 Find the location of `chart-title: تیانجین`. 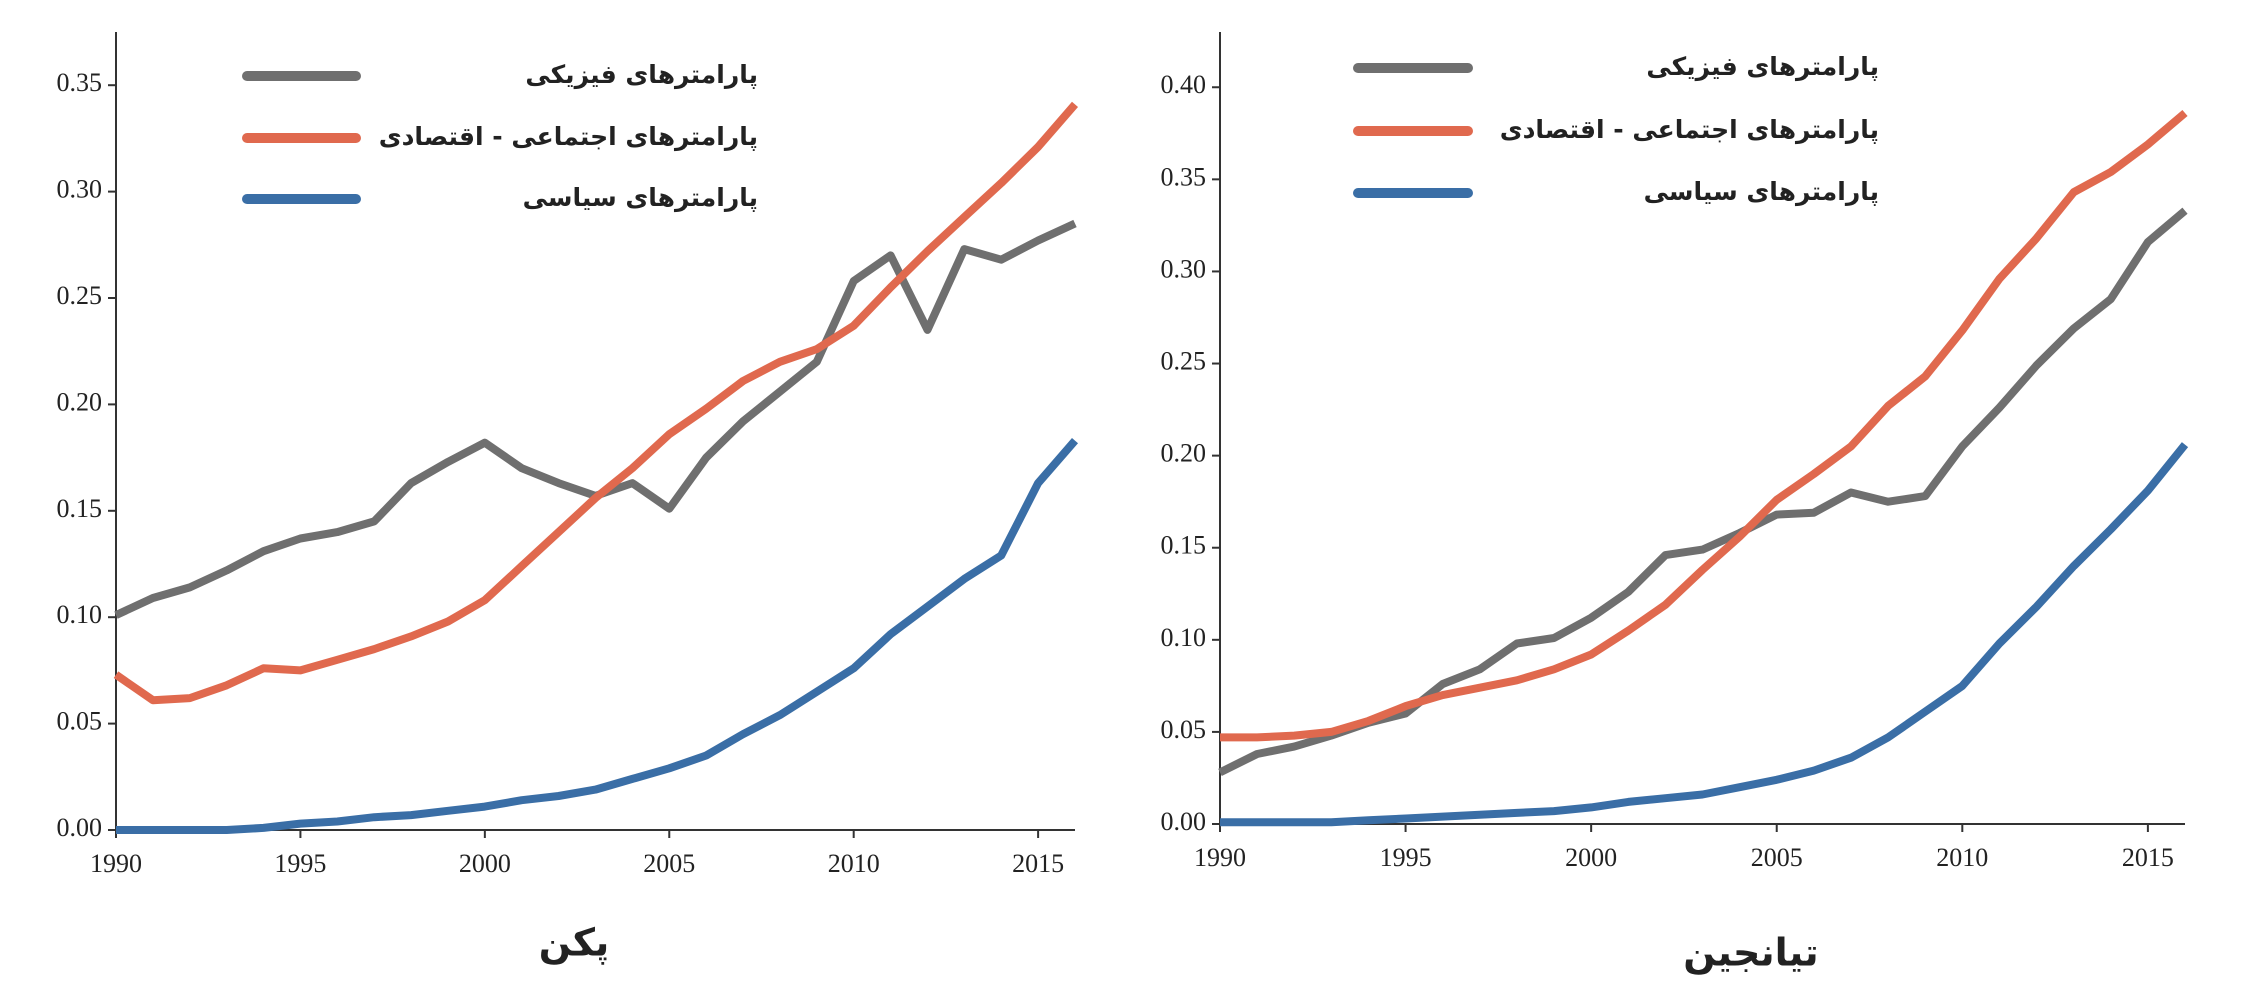

chart-title: تیانجین is located at coordinates (1750, 953).